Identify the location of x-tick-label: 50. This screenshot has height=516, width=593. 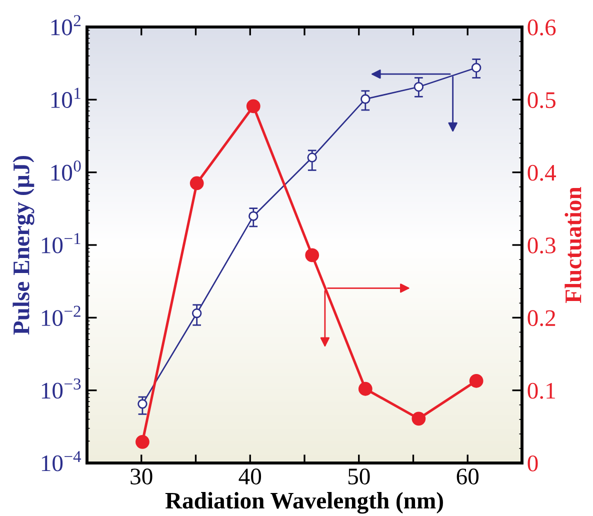
(359, 476).